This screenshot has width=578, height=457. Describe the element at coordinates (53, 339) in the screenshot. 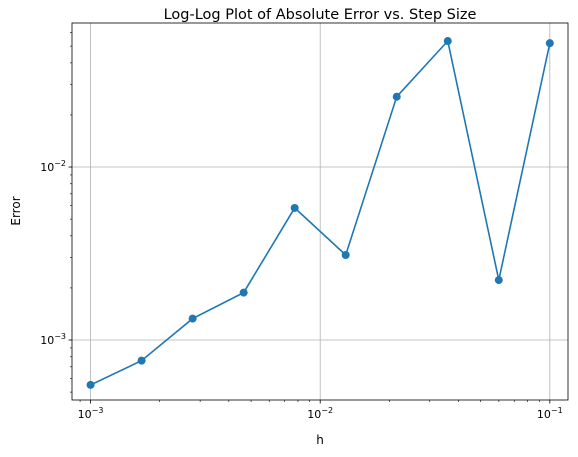

I see `y-tick-label: 10⁻³` at that location.